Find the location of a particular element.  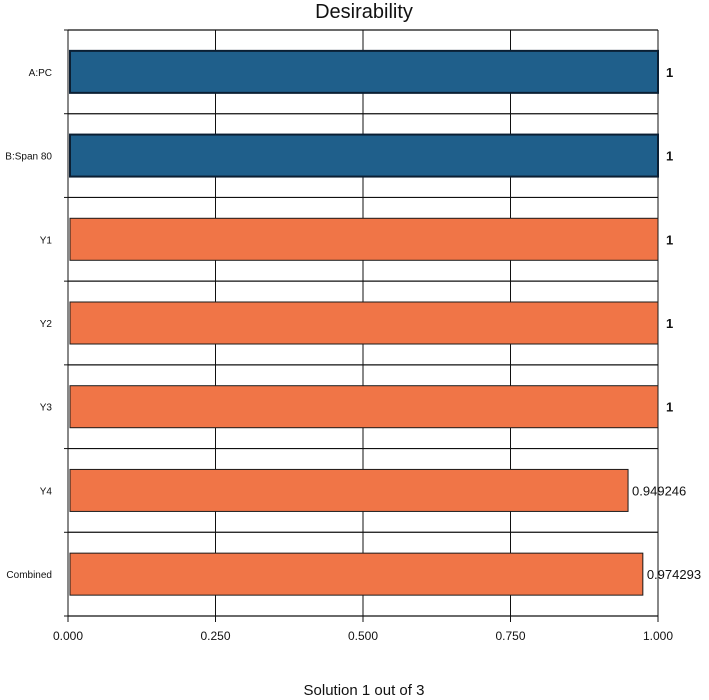

chart-title: Desirability is located at coordinates (364, 12).